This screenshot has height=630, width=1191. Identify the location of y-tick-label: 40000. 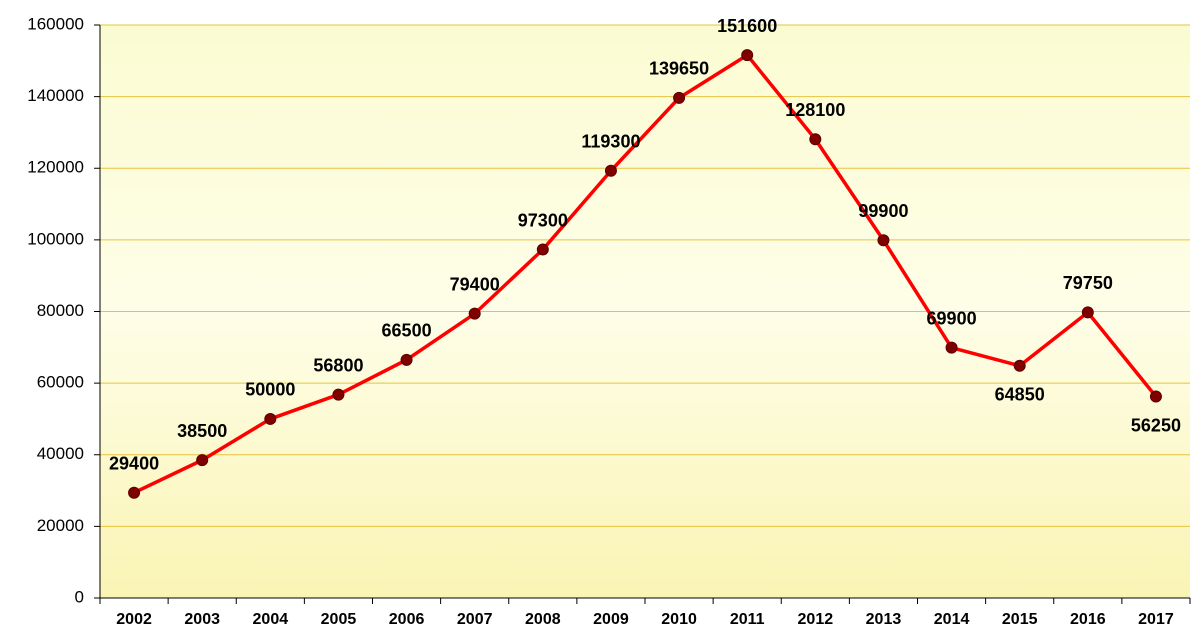
(60, 453).